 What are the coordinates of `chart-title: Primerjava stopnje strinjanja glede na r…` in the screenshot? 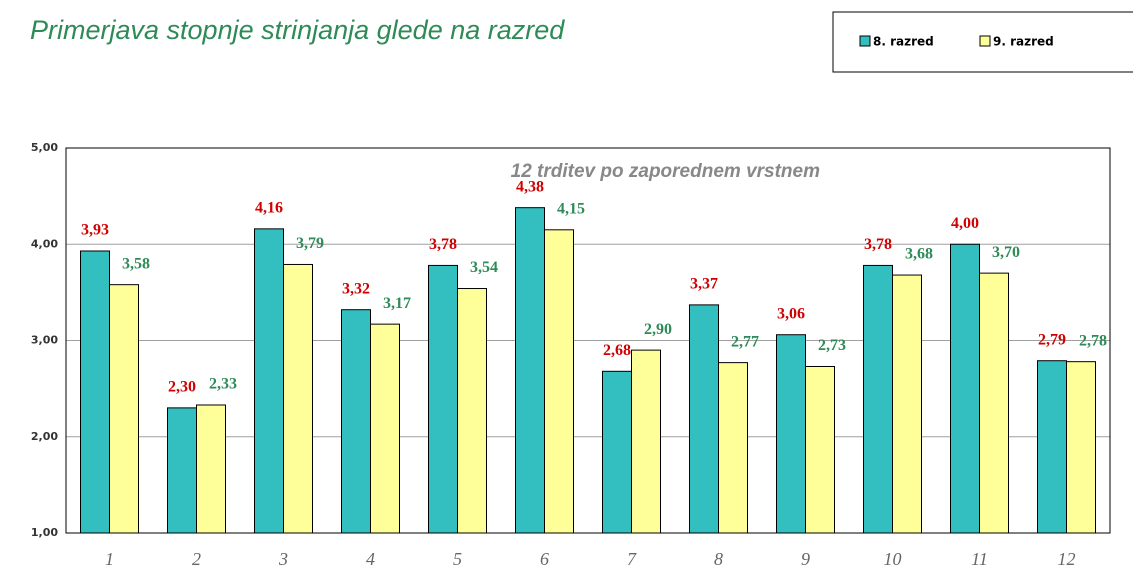 It's located at (297, 30).